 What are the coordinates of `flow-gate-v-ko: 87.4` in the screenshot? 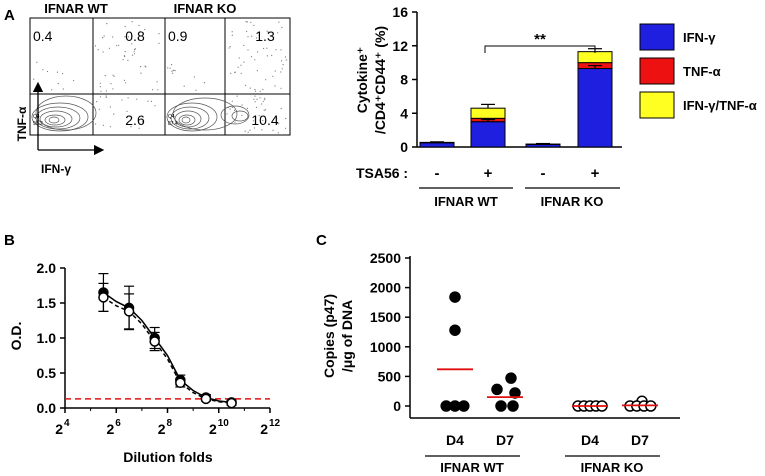 It's located at (173, 124).